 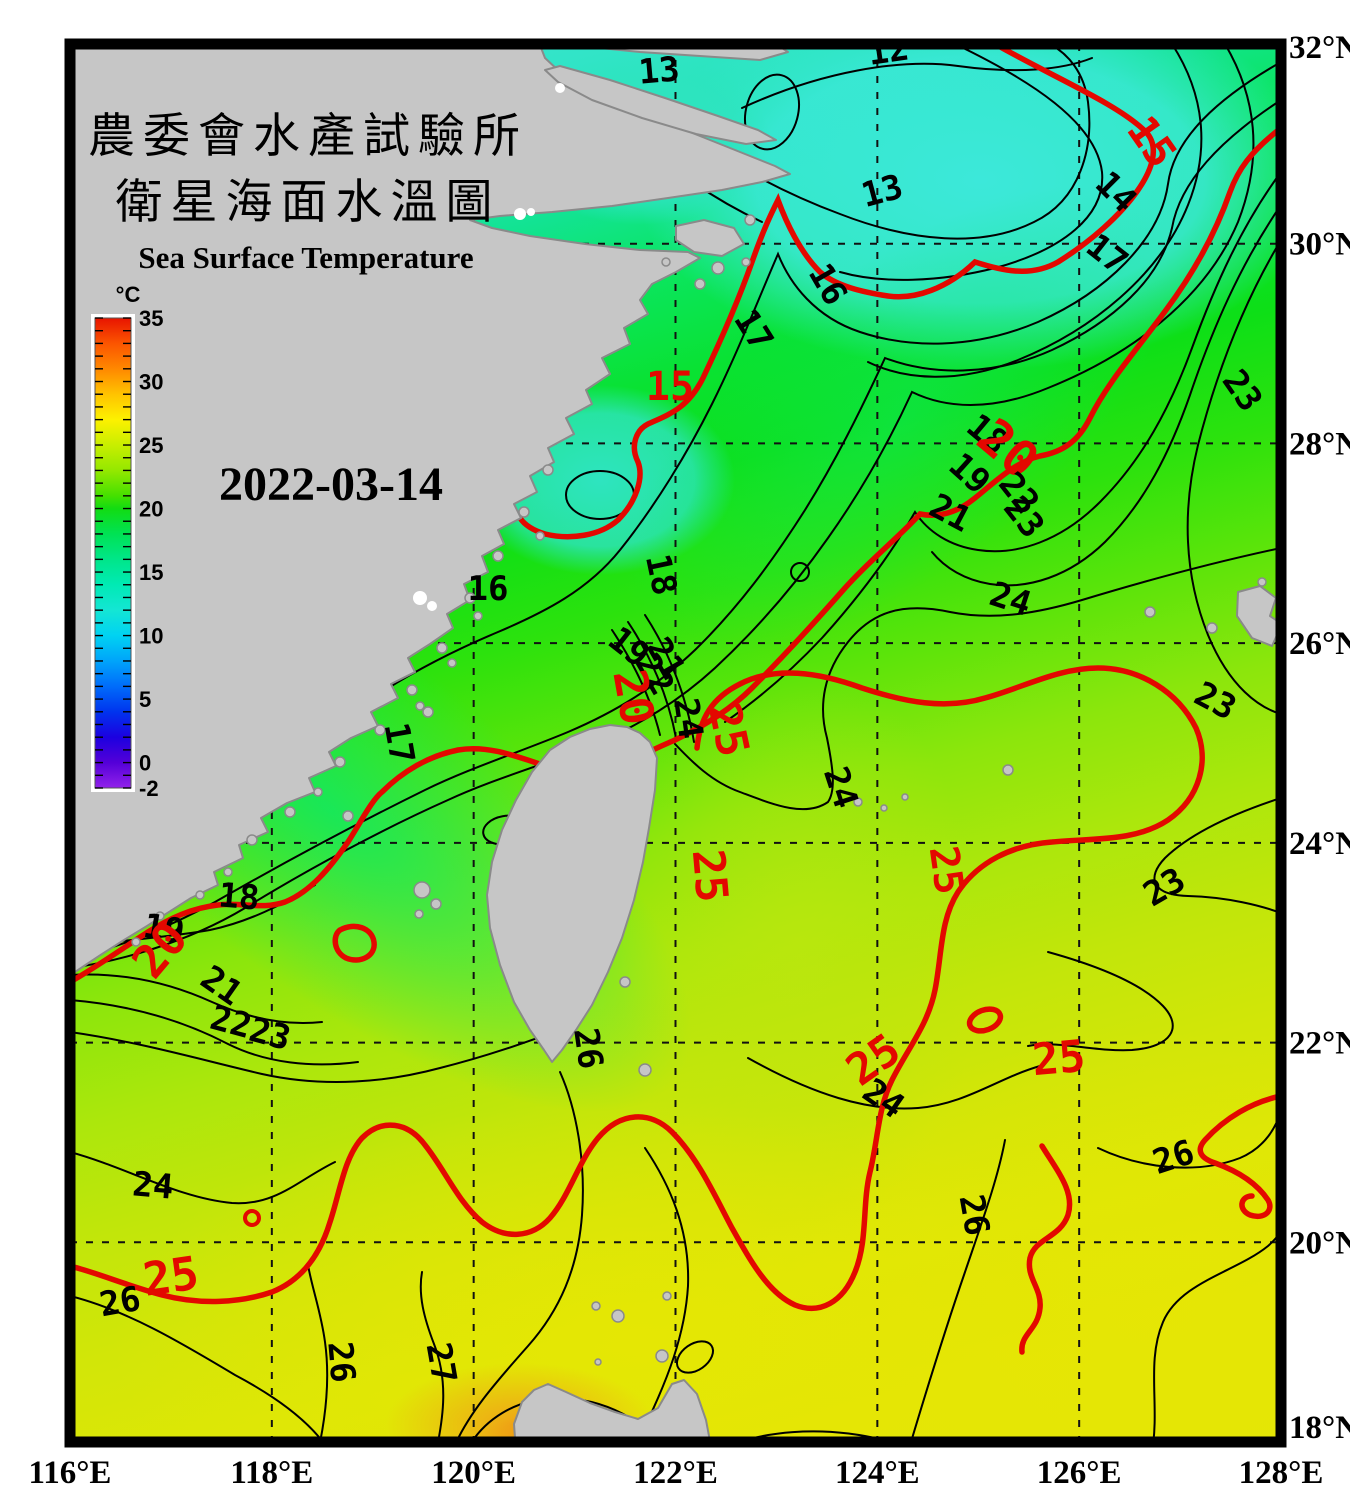 What do you see at coordinates (877, 1473) in the screenshot?
I see `lon-label-124: 124°E` at bounding box center [877, 1473].